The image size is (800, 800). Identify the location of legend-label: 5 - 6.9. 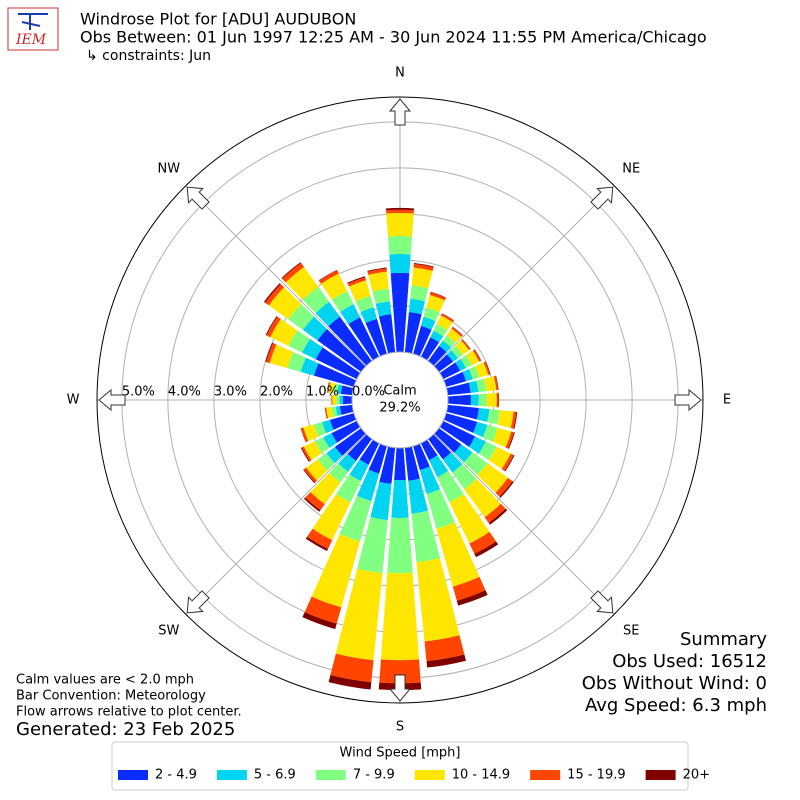
(275, 775).